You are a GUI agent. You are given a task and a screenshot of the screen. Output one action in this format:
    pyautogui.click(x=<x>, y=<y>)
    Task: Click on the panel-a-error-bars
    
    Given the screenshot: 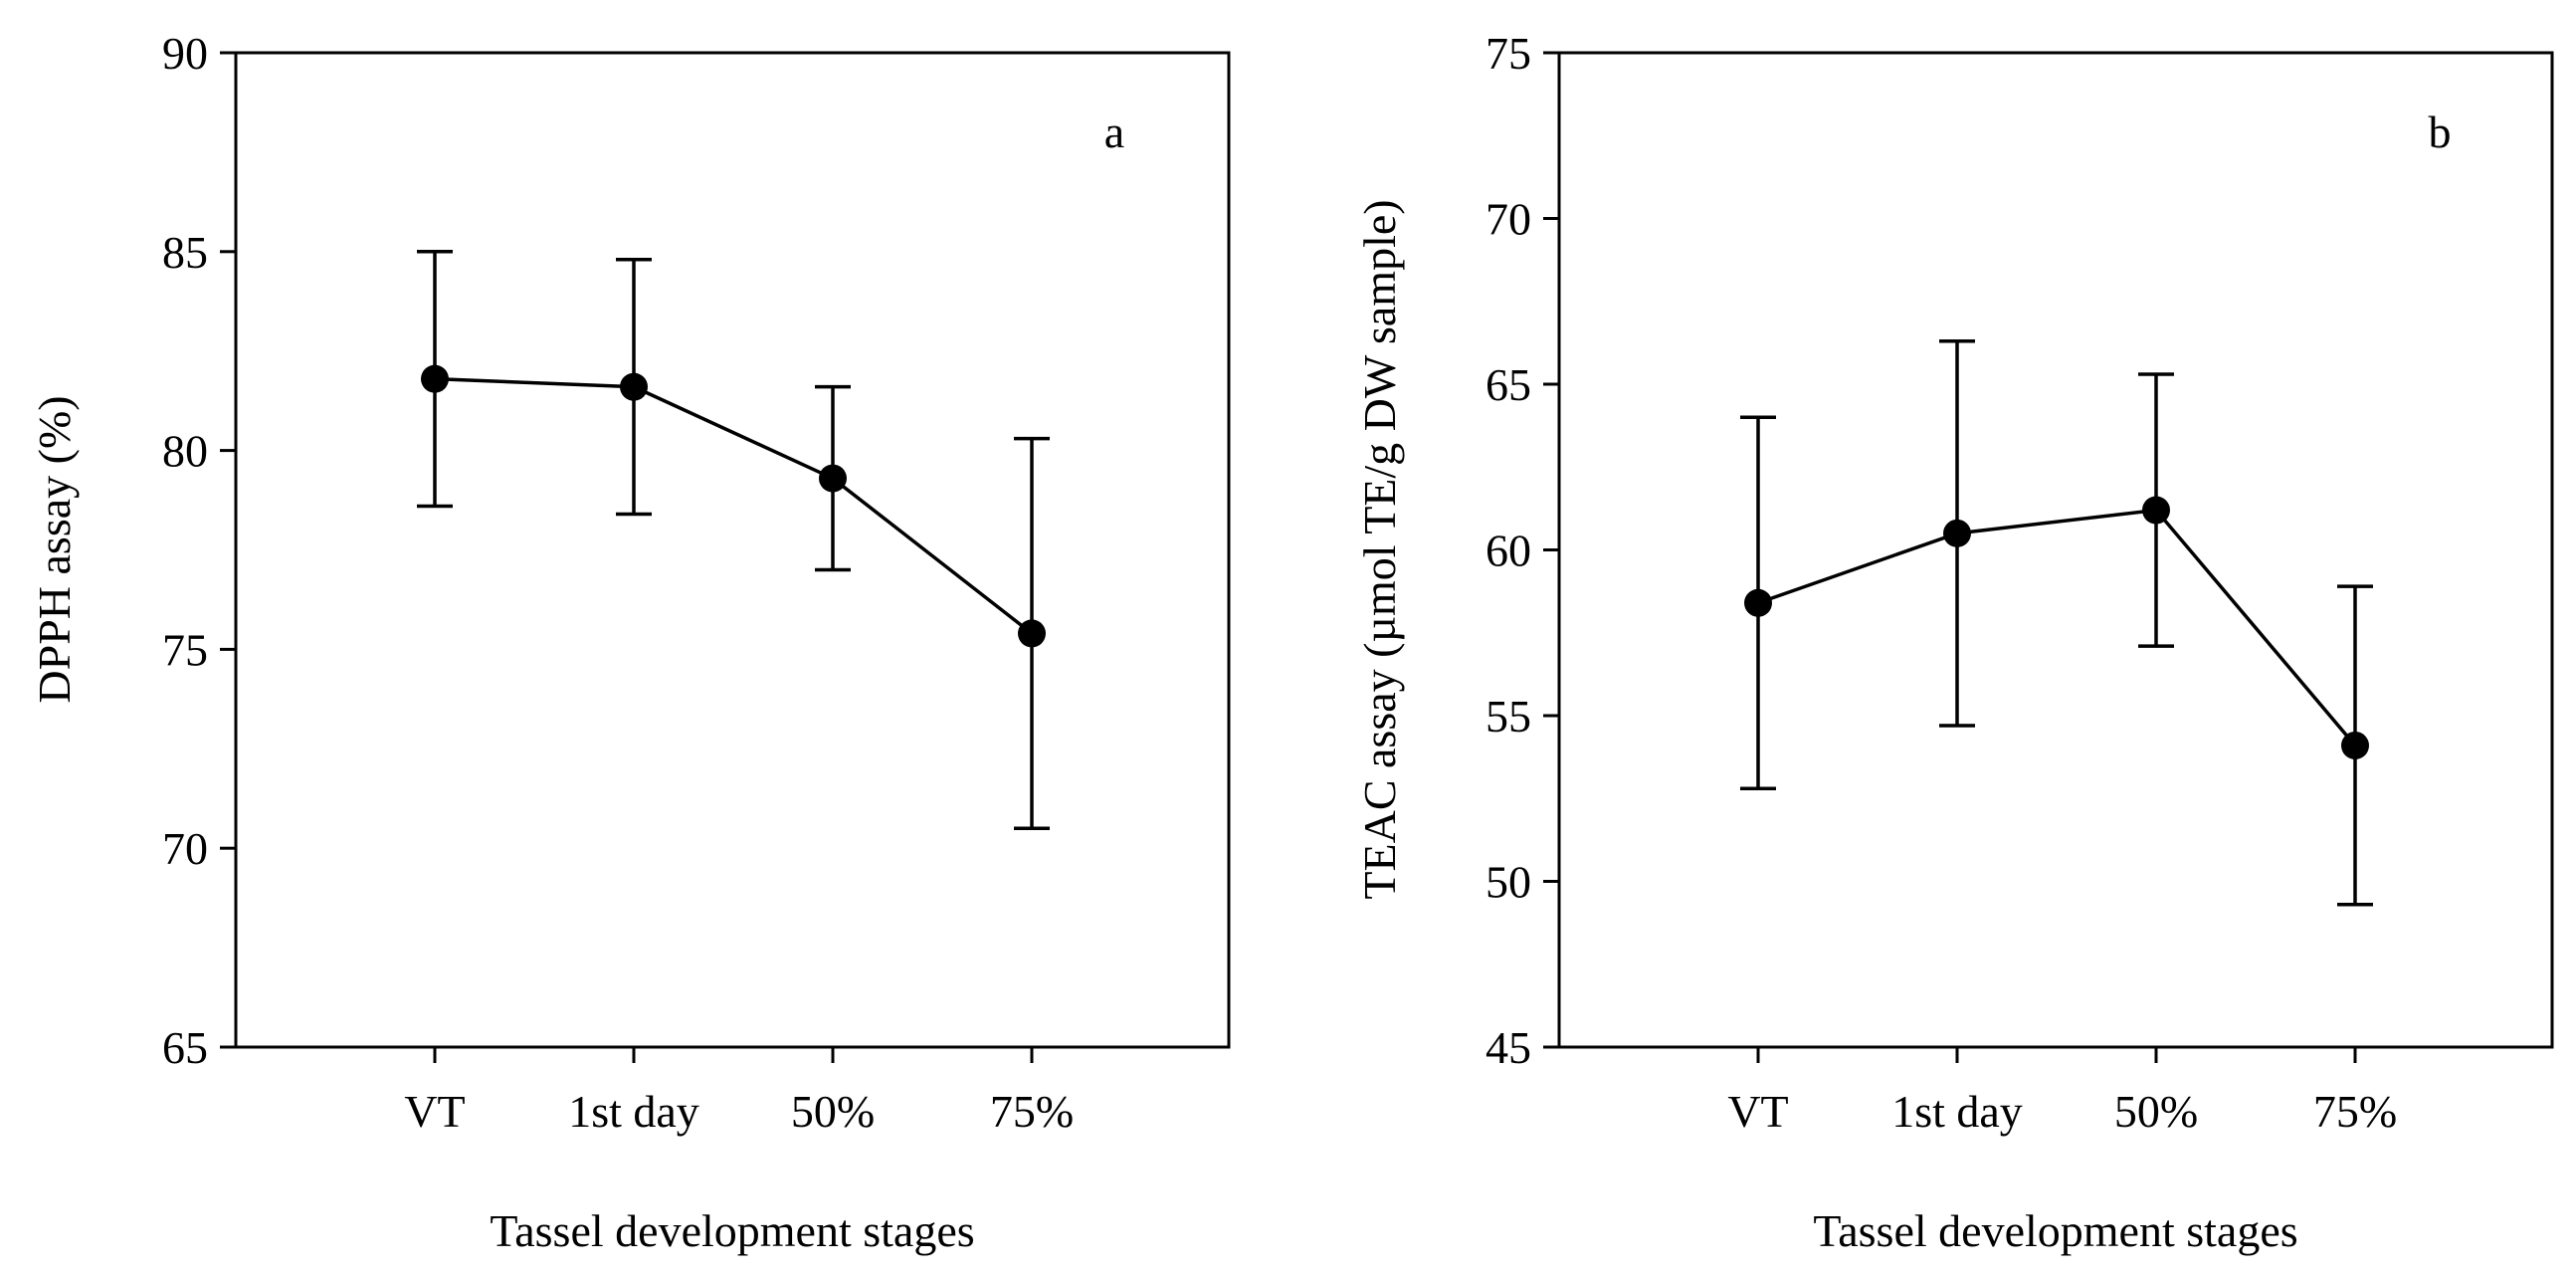 What is the action you would take?
    pyautogui.click(x=733, y=540)
    